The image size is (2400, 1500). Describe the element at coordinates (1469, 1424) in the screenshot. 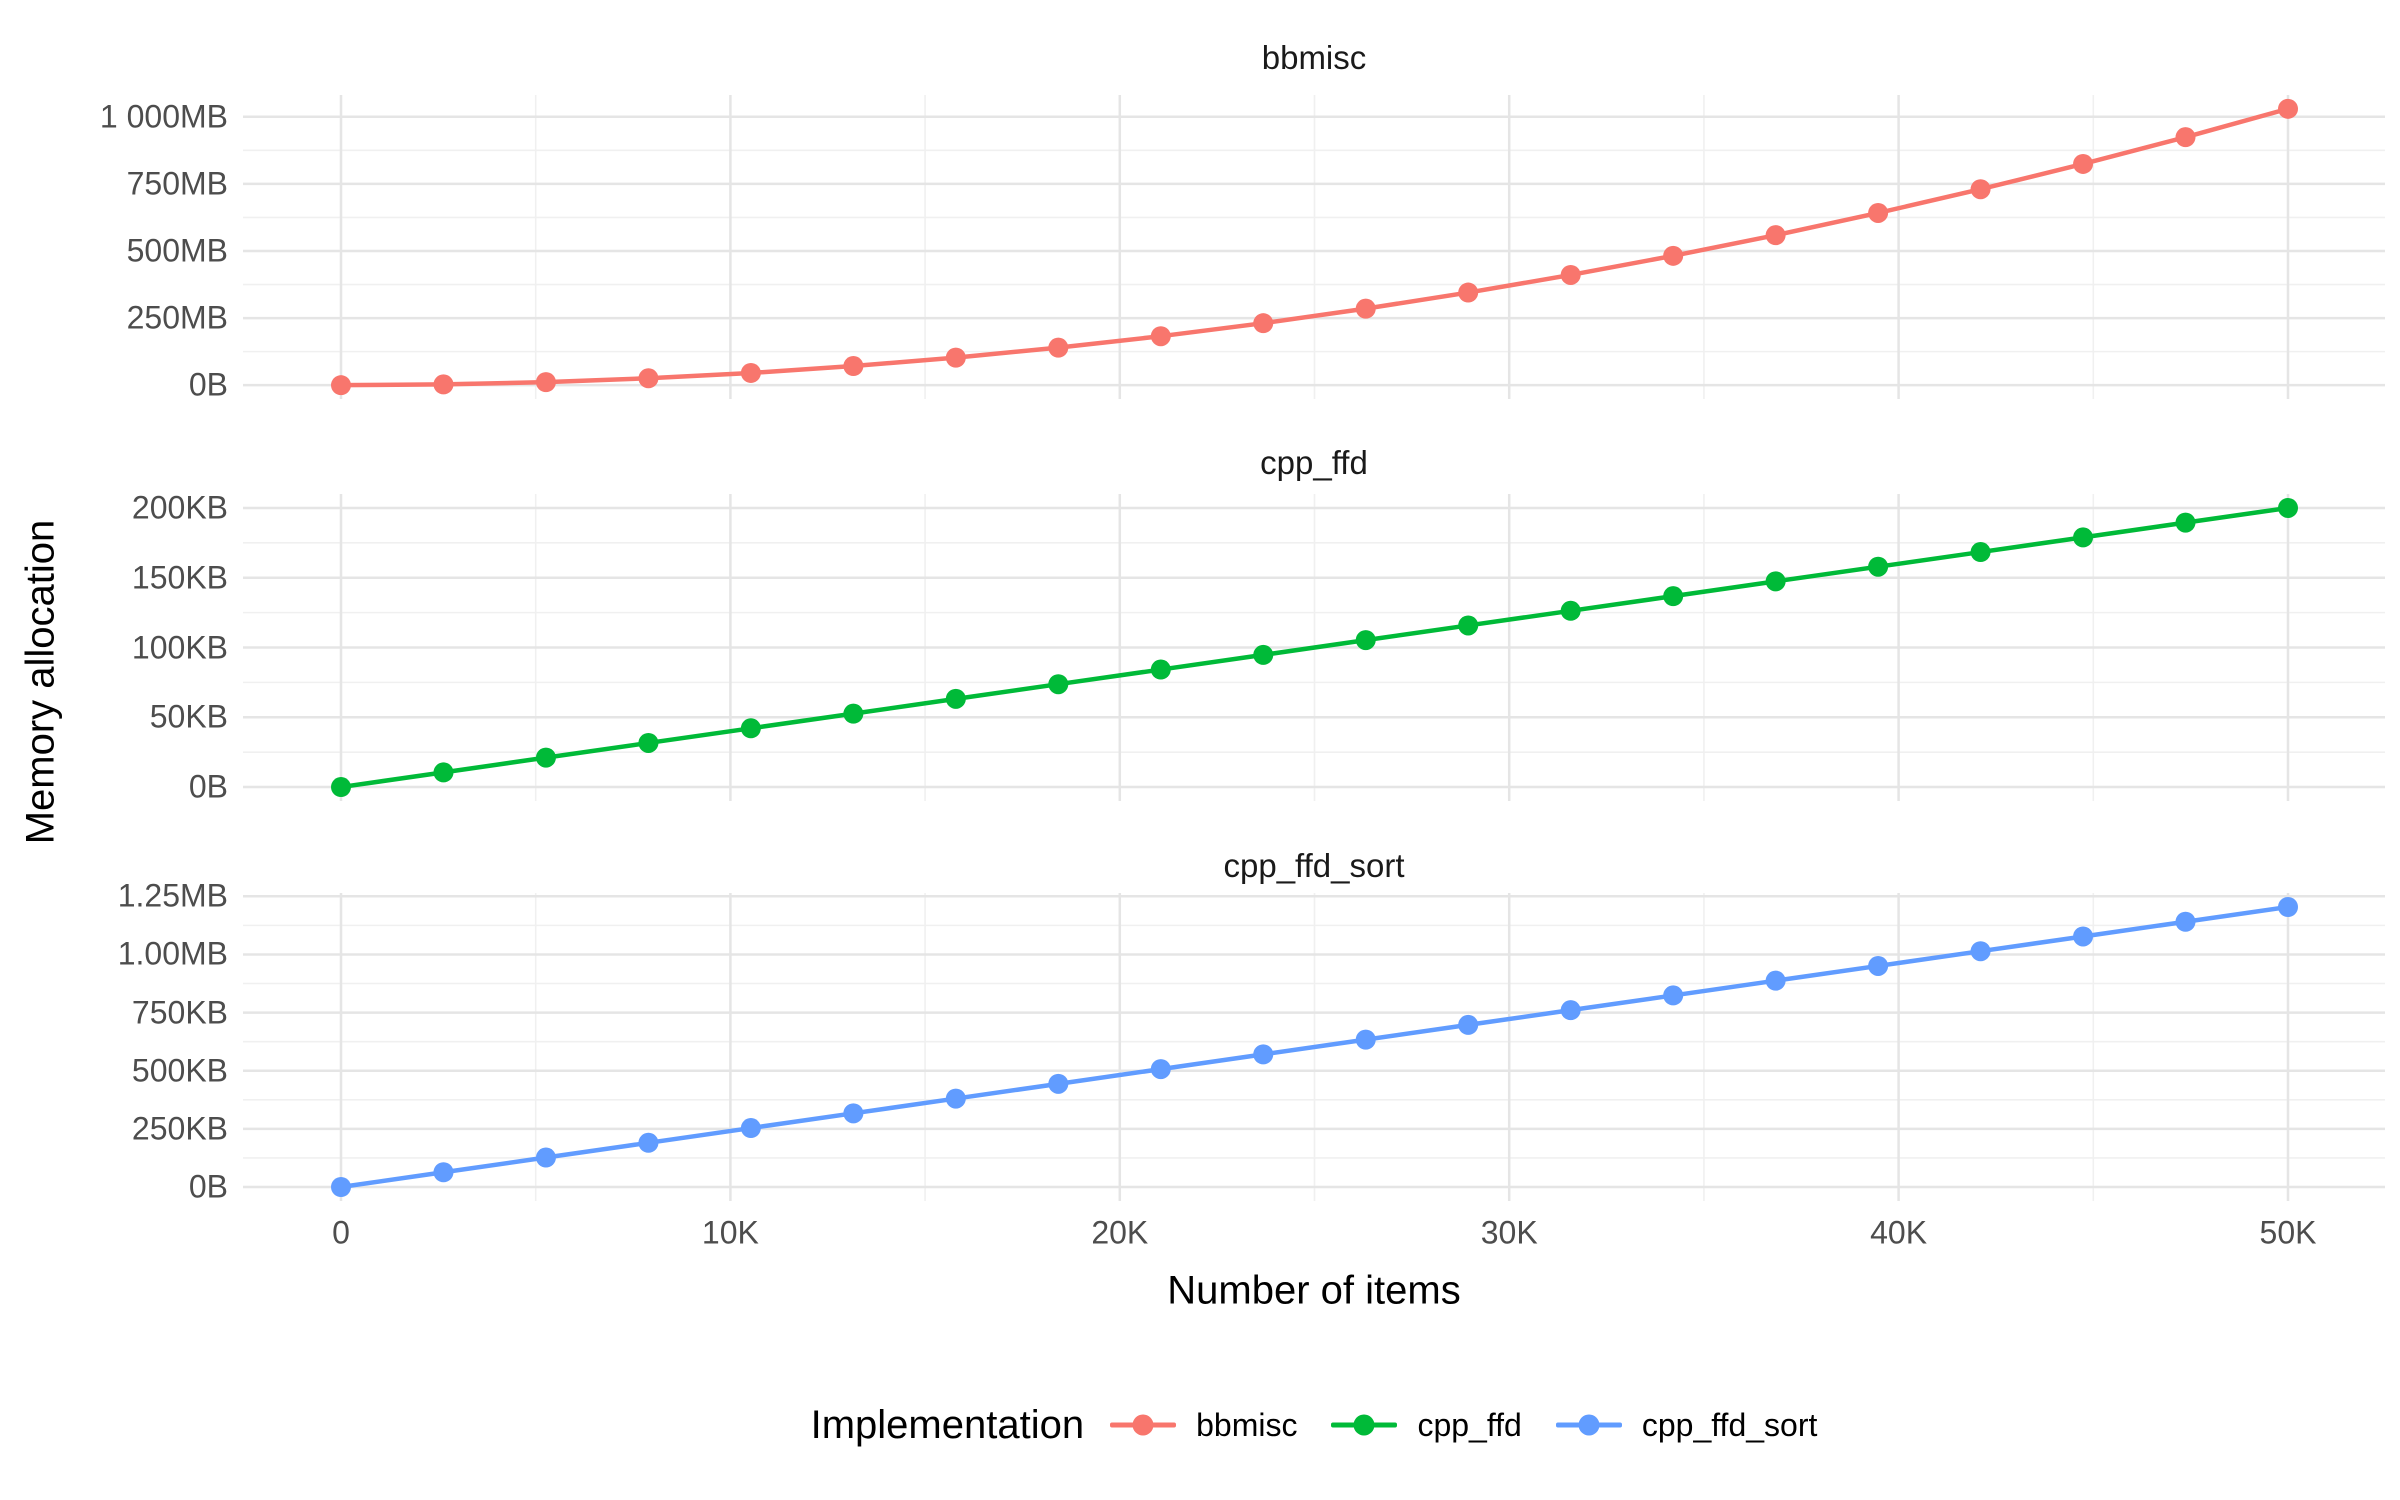

I see `legend-label: cpp_ffd` at that location.